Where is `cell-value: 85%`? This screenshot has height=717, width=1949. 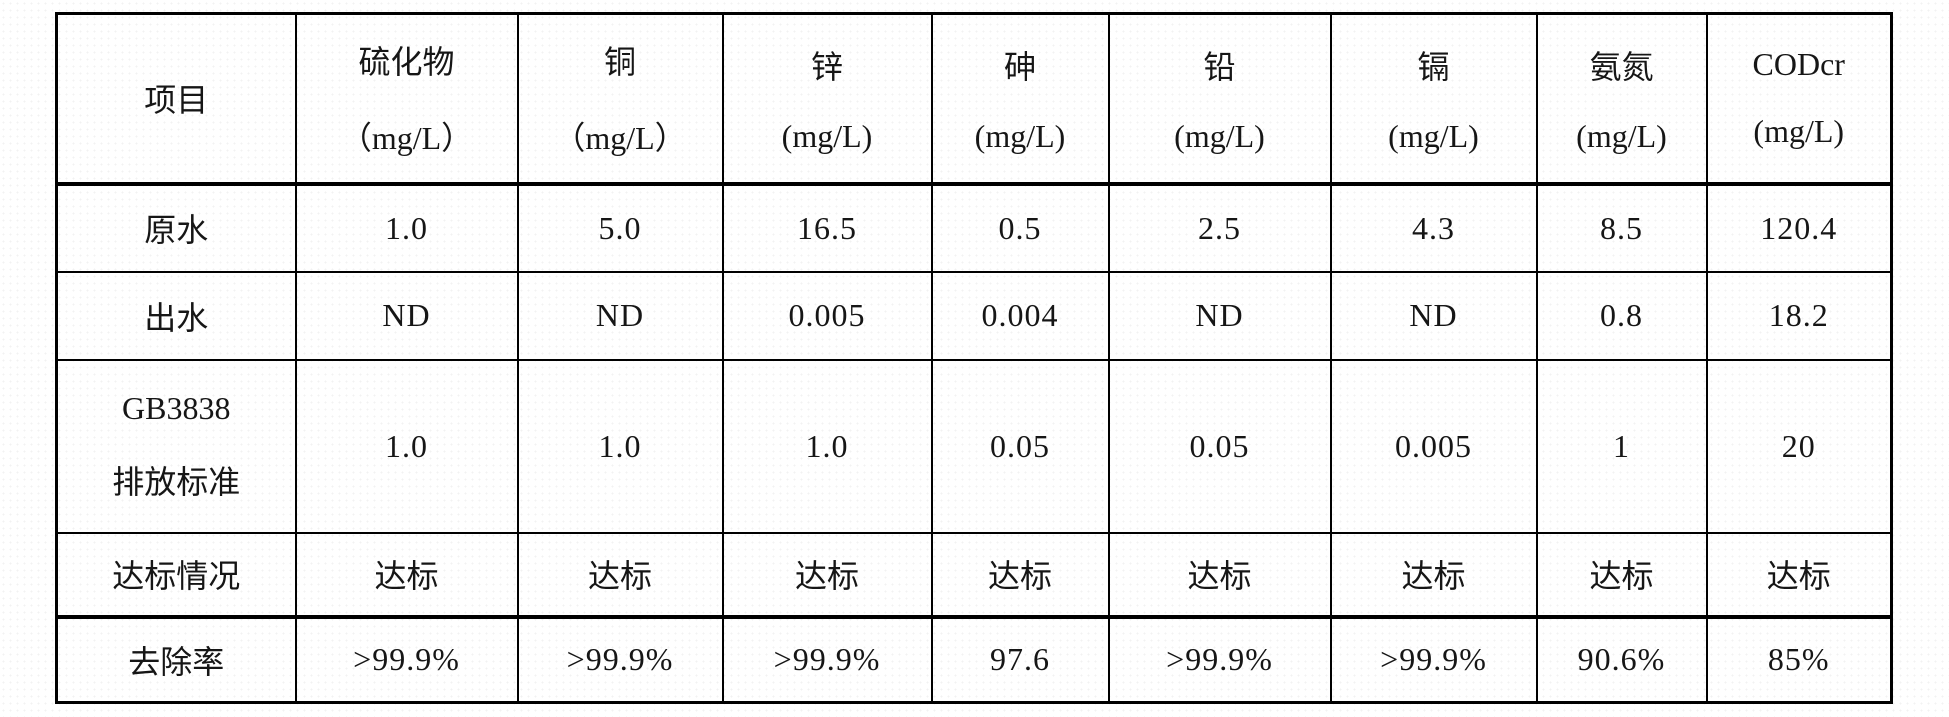 cell-value: 85% is located at coordinates (1798, 659).